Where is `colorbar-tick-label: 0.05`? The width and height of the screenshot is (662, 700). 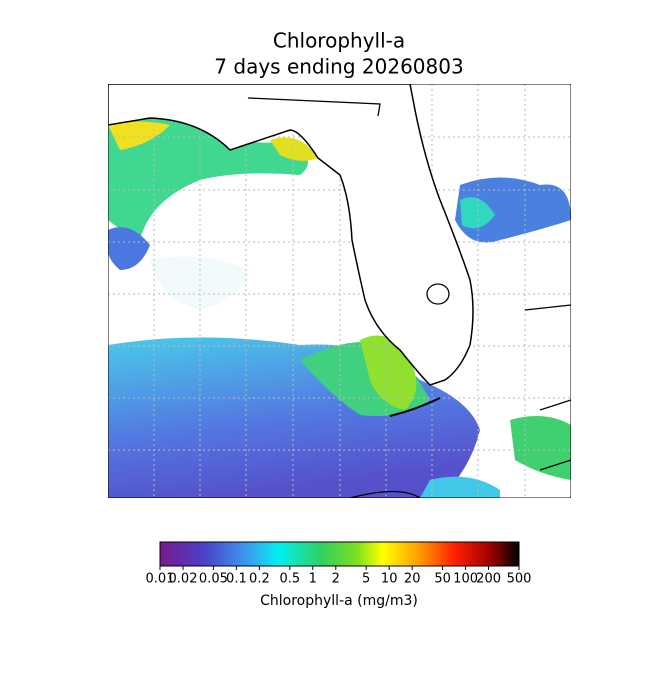 colorbar-tick-label: 0.05 is located at coordinates (213, 579).